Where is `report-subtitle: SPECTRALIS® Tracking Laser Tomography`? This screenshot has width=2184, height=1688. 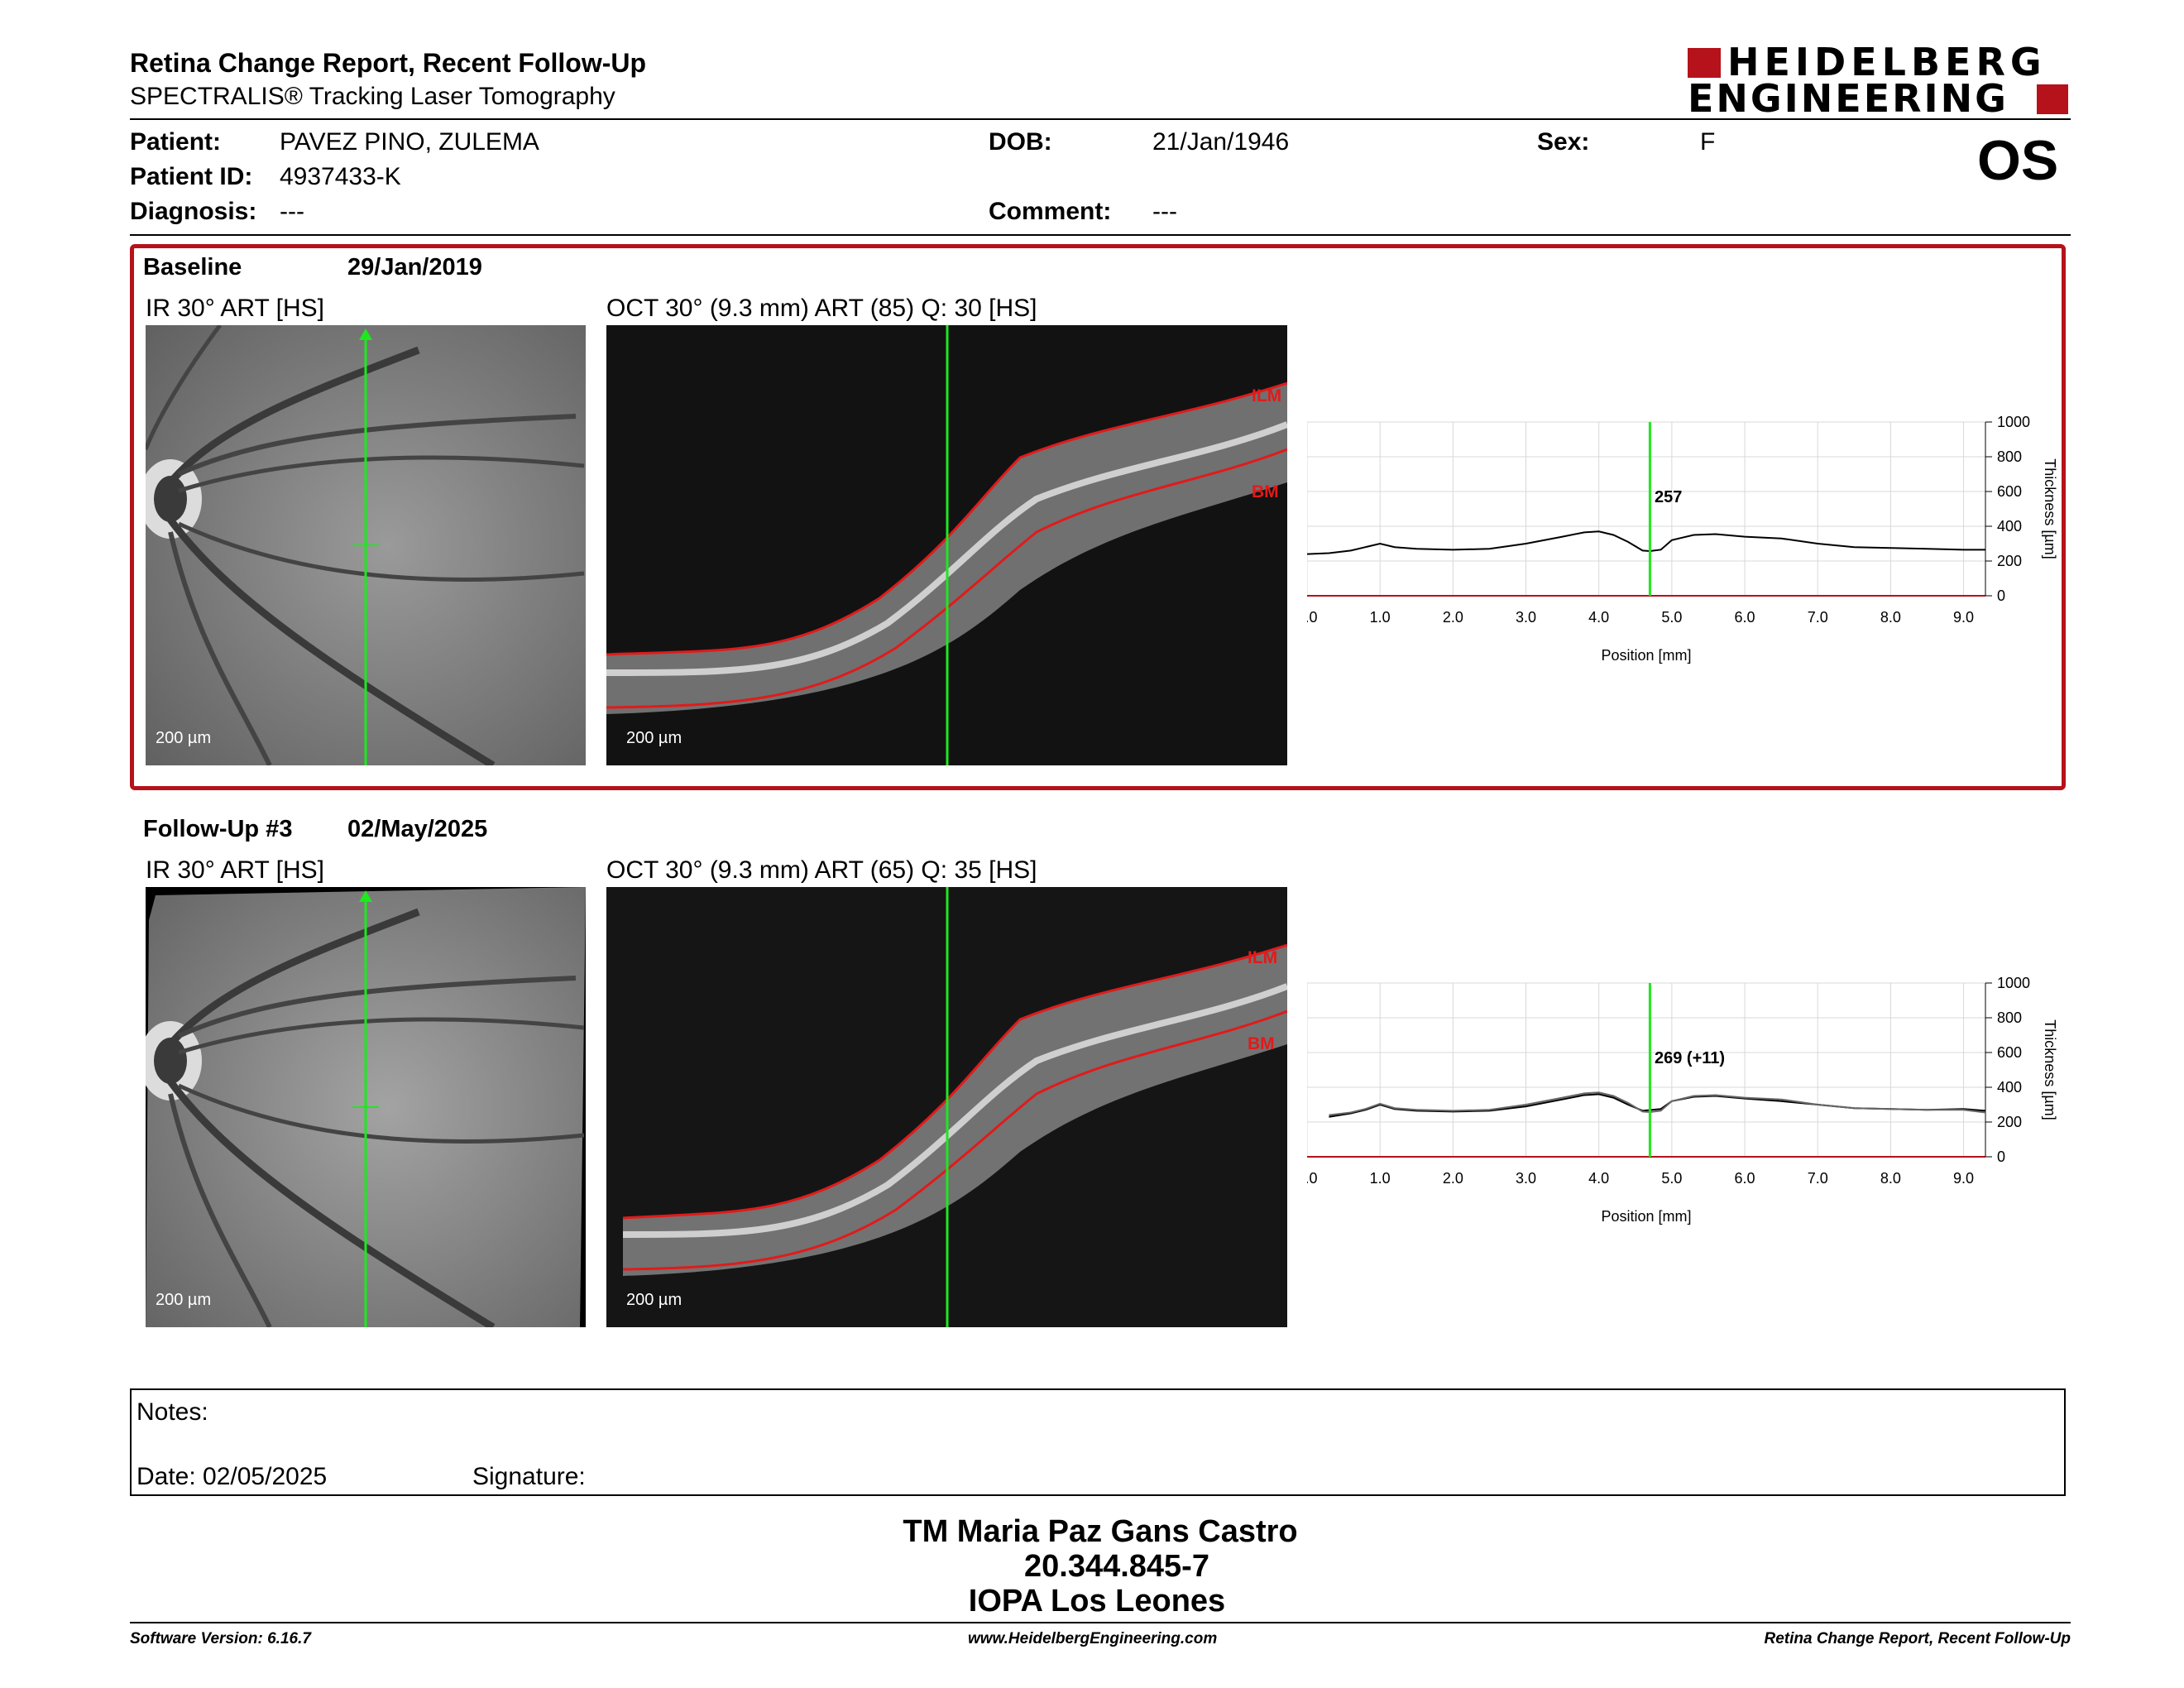 report-subtitle: SPECTRALIS® Tracking Laser Tomography is located at coordinates (372, 96).